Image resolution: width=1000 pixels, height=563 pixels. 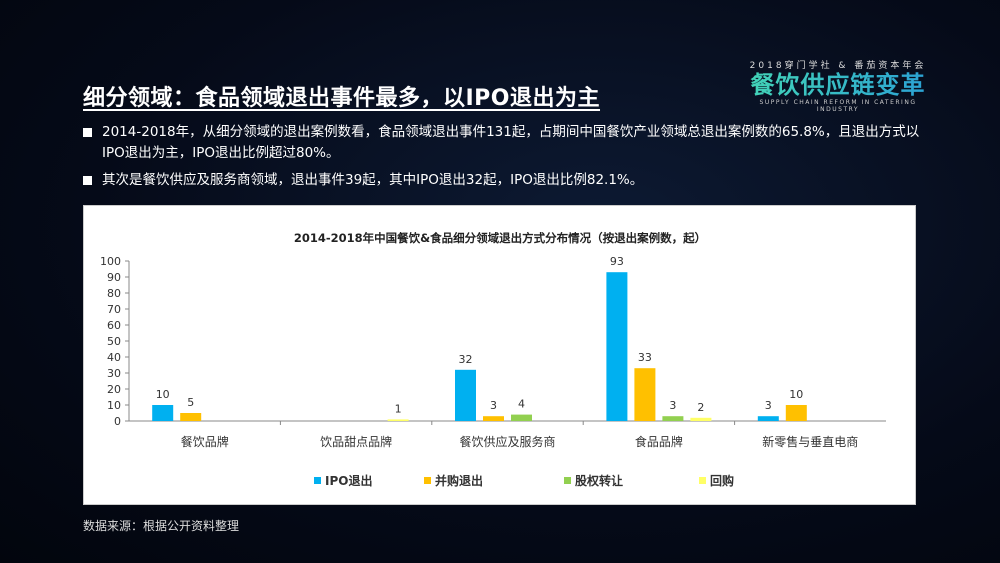 What do you see at coordinates (110, 261) in the screenshot?
I see `y-tick-label: 100` at bounding box center [110, 261].